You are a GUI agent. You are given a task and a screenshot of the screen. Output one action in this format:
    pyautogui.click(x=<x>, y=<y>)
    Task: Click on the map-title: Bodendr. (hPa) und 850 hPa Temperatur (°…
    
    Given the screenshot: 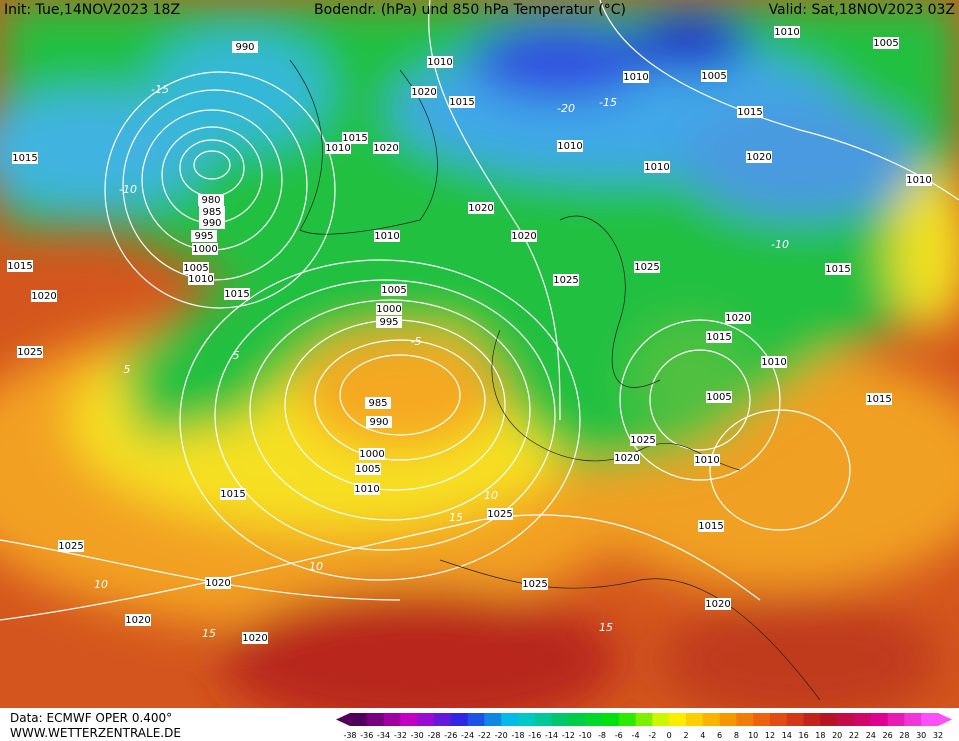 What is the action you would take?
    pyautogui.click(x=470, y=10)
    